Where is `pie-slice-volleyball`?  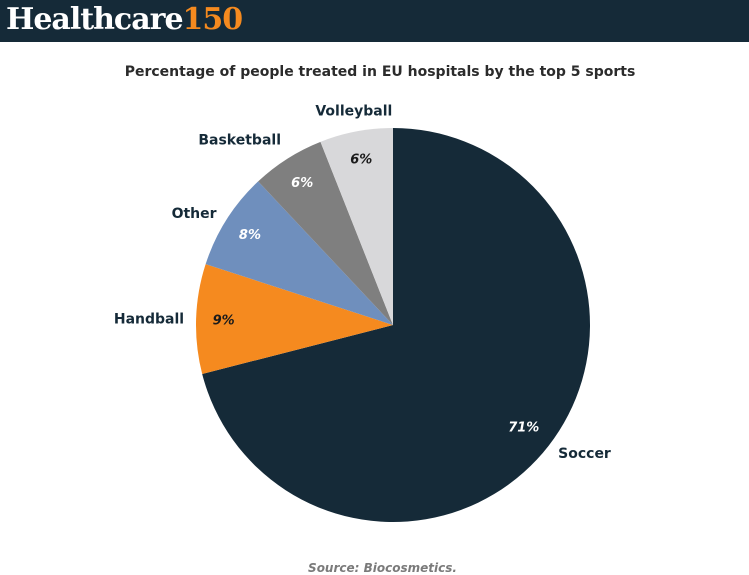 pie-slice-volleyball is located at coordinates (356, 226).